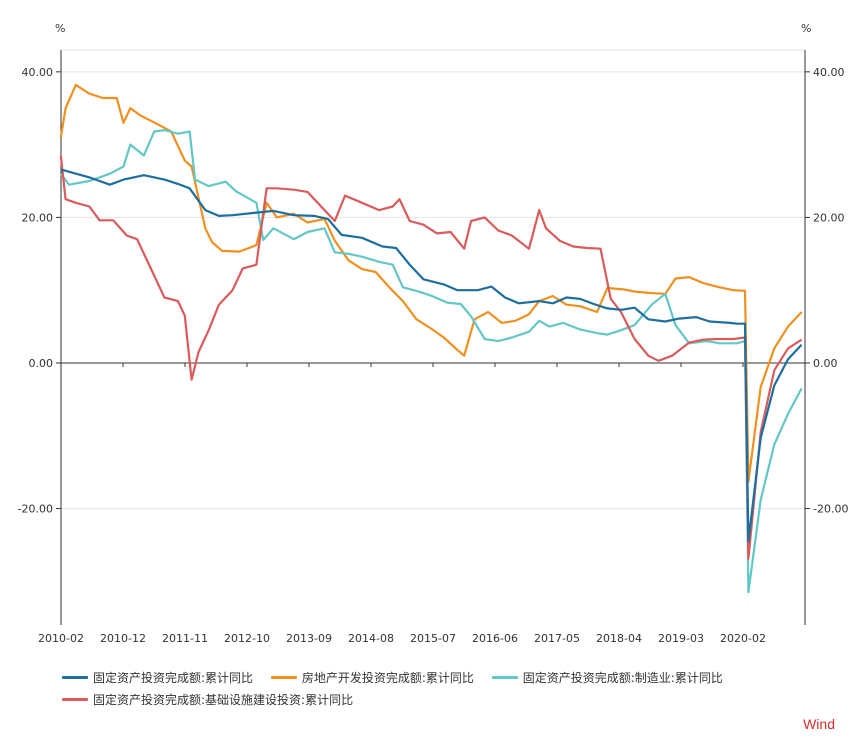  Describe the element at coordinates (247, 638) in the screenshot. I see `x-tick-label: 2012-10` at that location.